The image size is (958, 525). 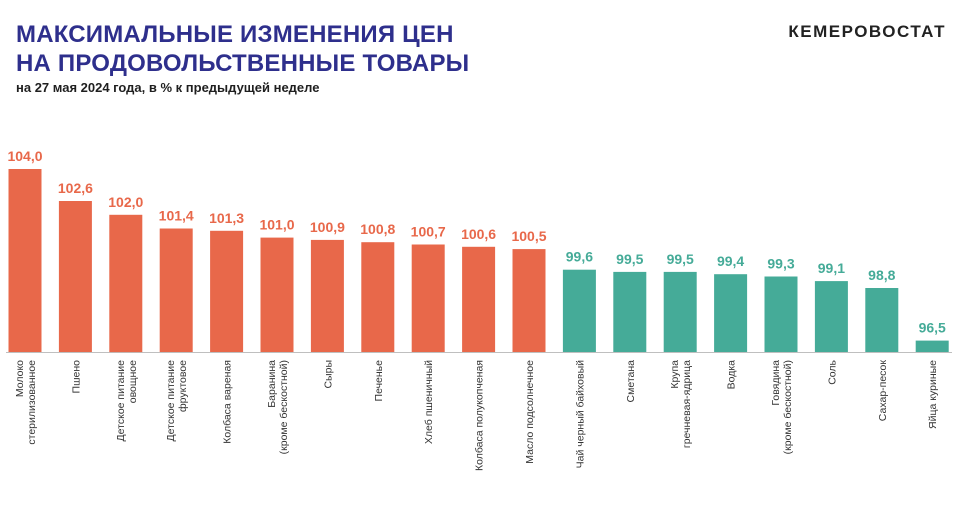 I want to click on category-label: Детское питаниеовощное, so click(x=127, y=401).